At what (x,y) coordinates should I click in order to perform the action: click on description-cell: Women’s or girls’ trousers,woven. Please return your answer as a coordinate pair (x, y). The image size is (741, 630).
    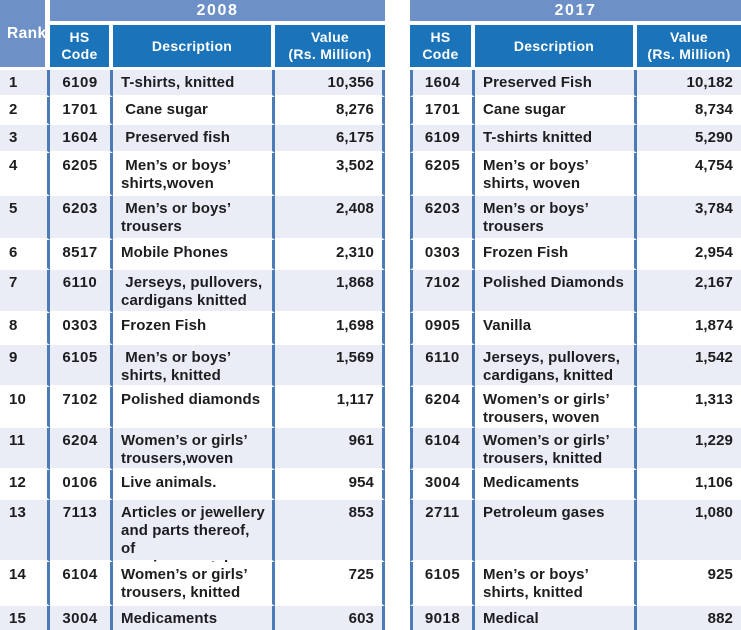
    Looking at the image, I should click on (194, 449).